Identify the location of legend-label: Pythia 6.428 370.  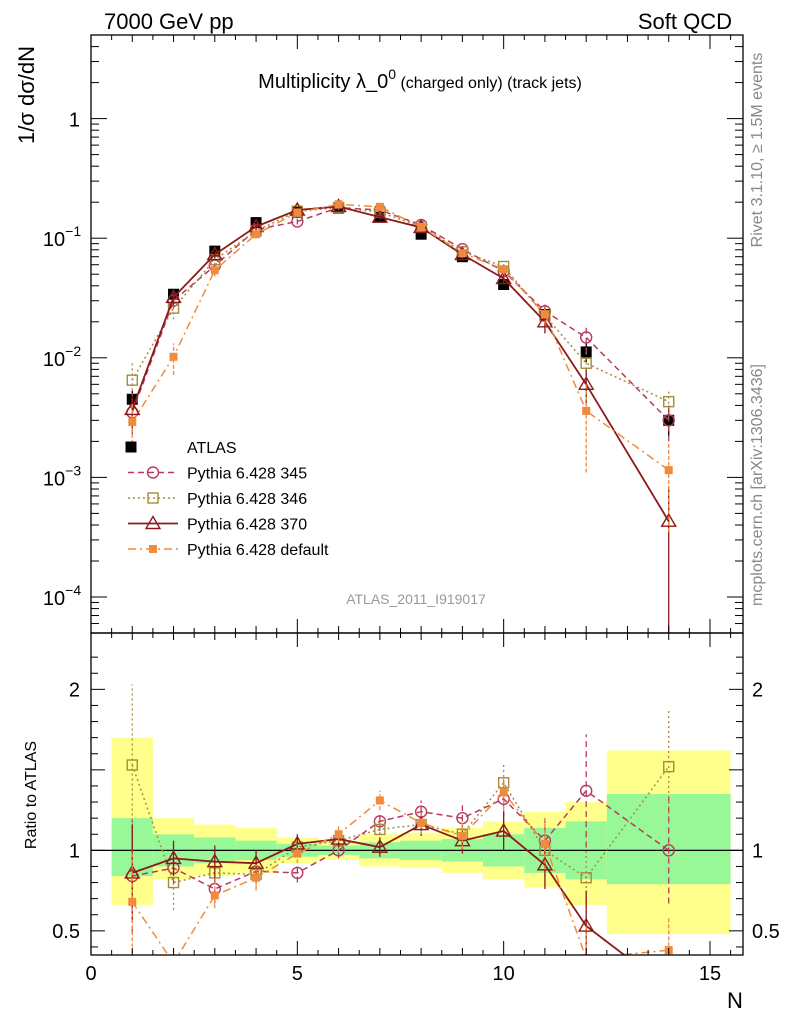
(247, 525).